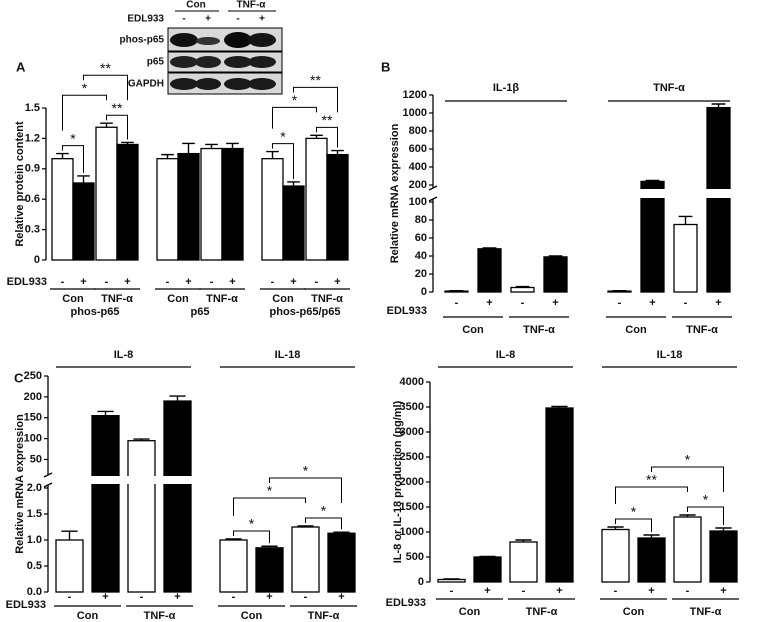 Image resolution: width=760 pixels, height=622 pixels. I want to click on y-tick-label: 2.0, so click(34, 488).